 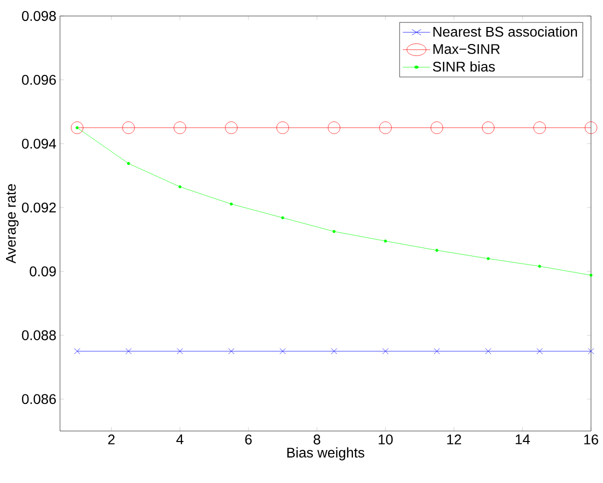 I want to click on y-tick-label: 0.094, so click(x=39, y=143).